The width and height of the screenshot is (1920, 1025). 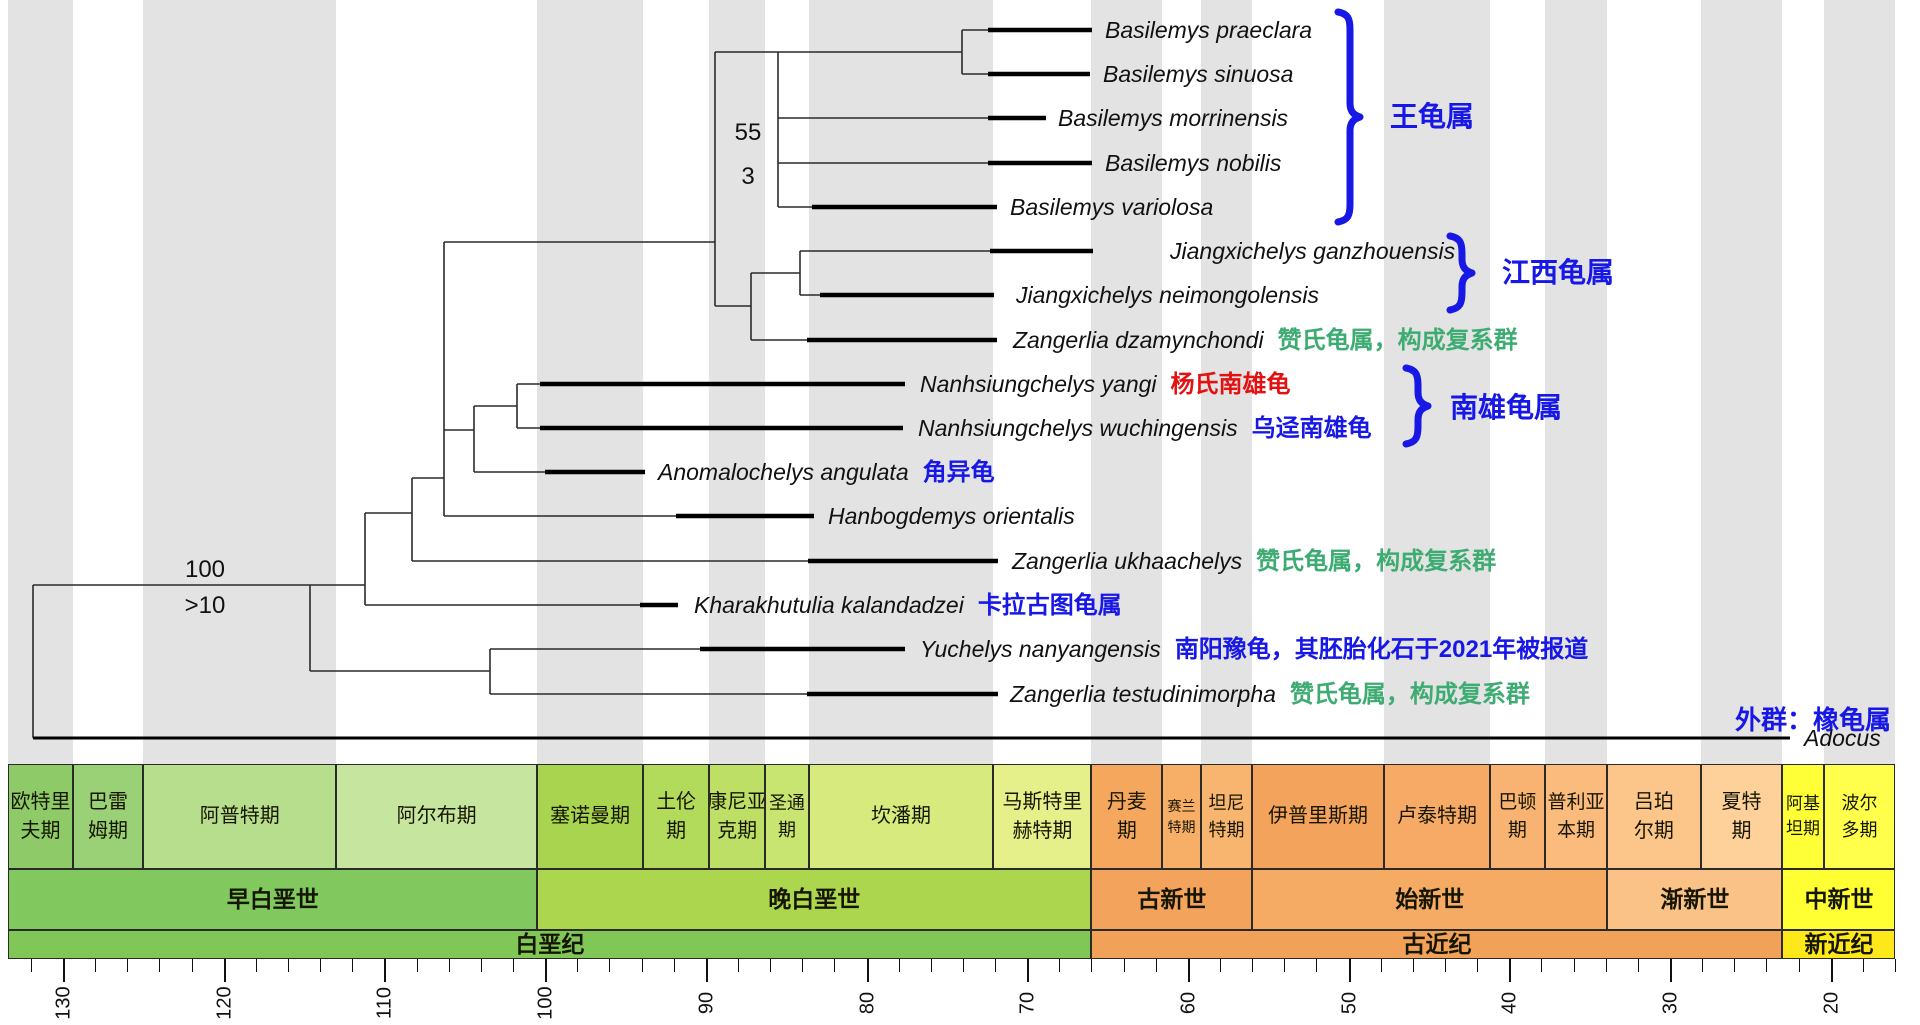 I want to click on taxon-label: Jiangxichelys neimongolensis, so click(x=1167, y=295).